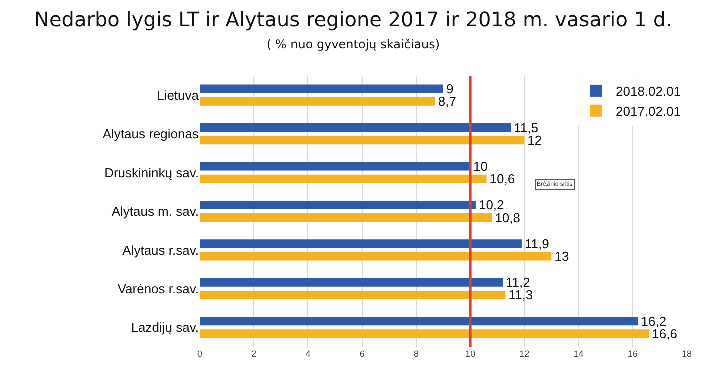 This screenshot has width=707, height=377. I want to click on data-label: 10,6, so click(503, 179).